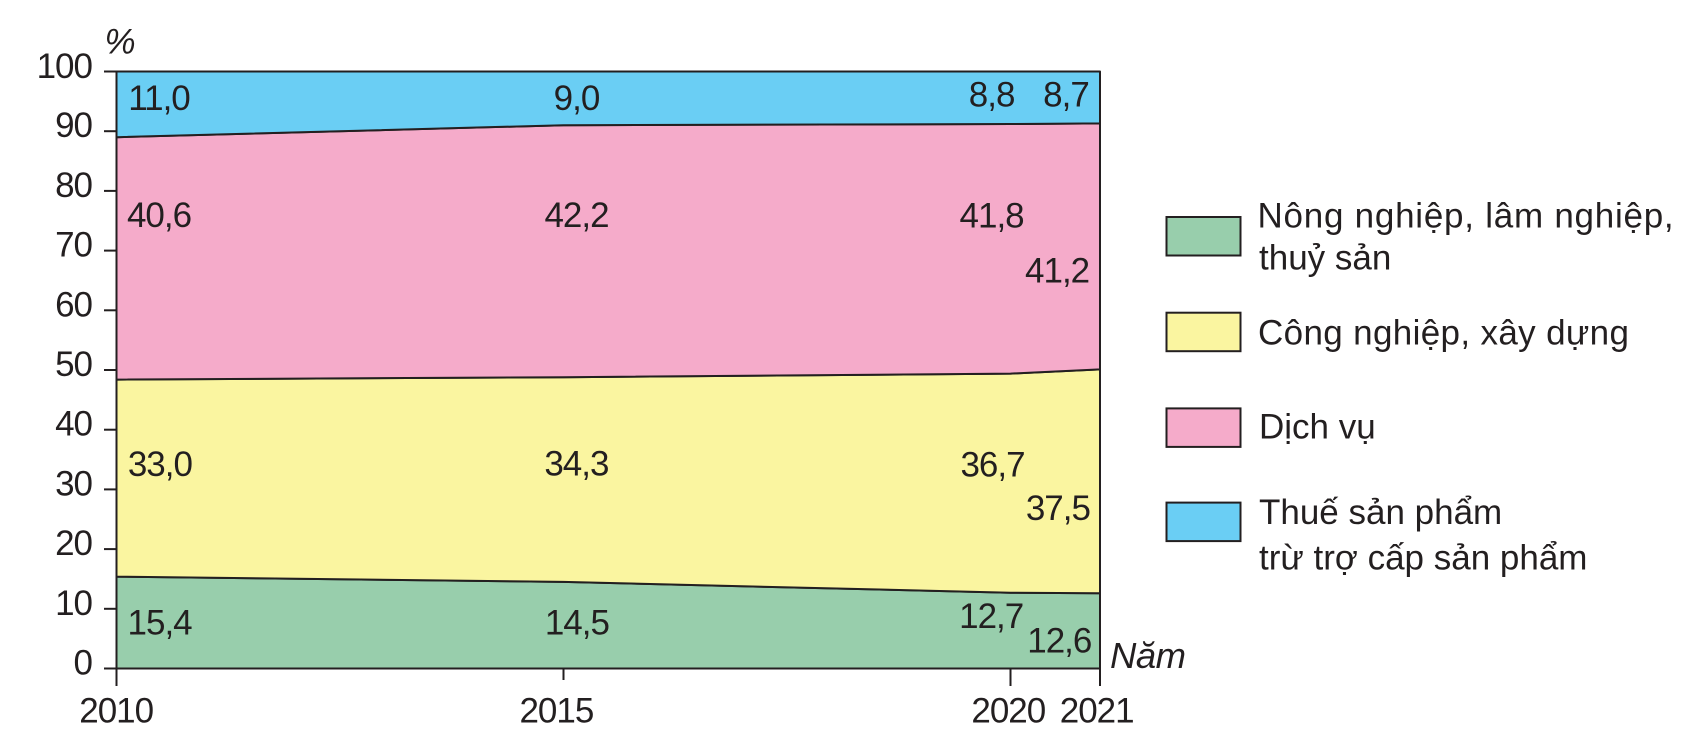  I want to click on svg-text: 2021, so click(1097, 711).